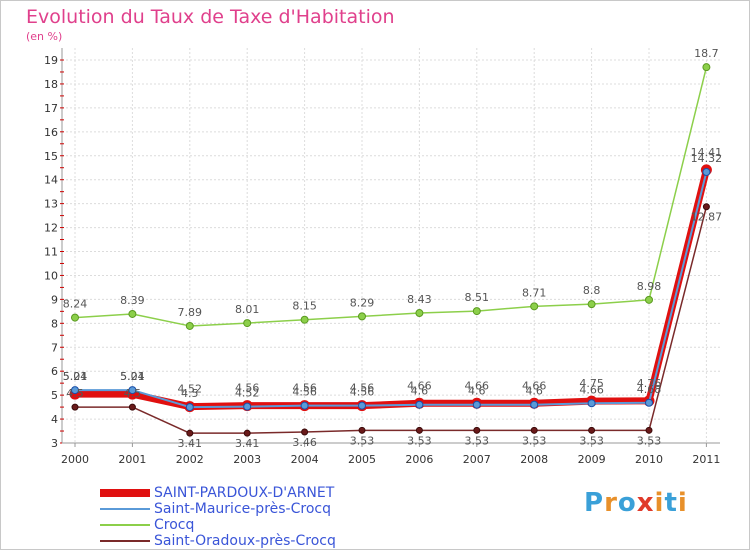 Image resolution: width=750 pixels, height=550 pixels. Describe the element at coordinates (54, 323) in the screenshot. I see `y-tick-label: 8` at that location.